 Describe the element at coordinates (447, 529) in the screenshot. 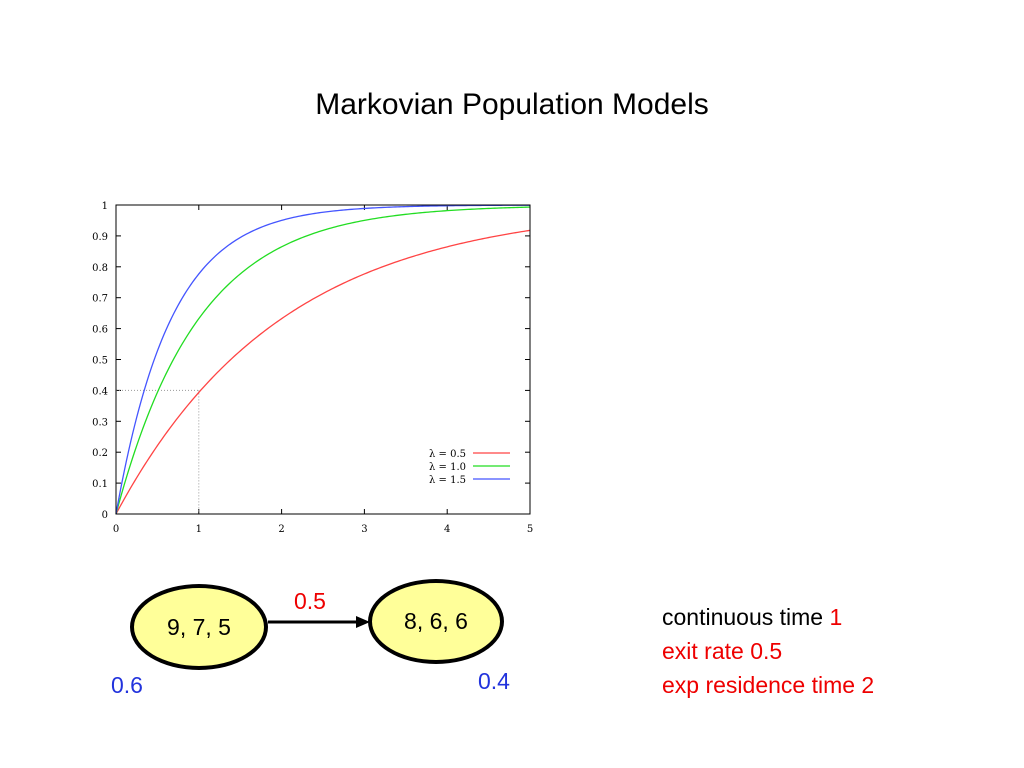

I see `x-tick-label: 4` at that location.